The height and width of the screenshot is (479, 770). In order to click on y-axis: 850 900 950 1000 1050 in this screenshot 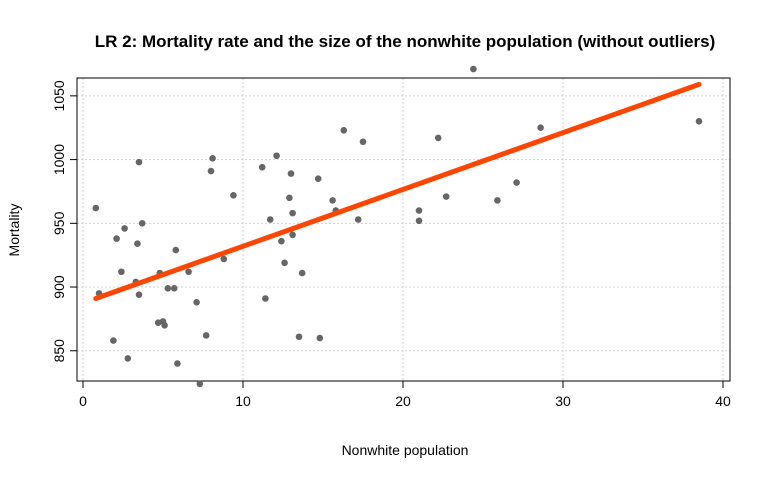, I will do `click(64, 221)`.